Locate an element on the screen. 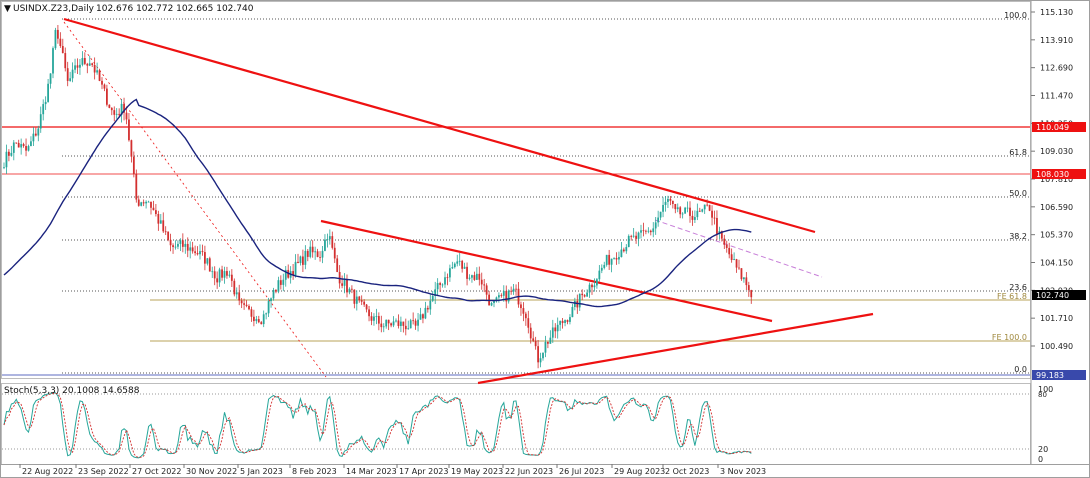 Image resolution: width=1090 pixels, height=478 pixels. fib-label-61-8: 61.8 is located at coordinates (1018, 152).